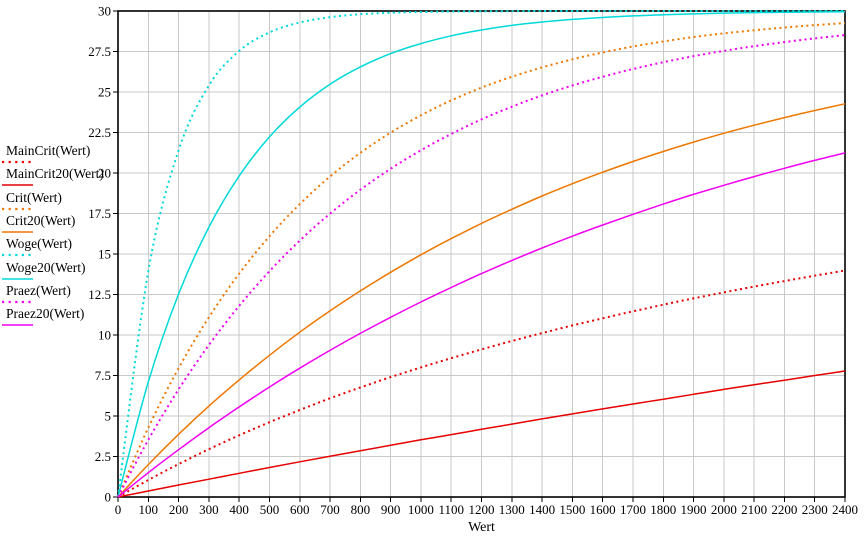  Describe the element at coordinates (724, 509) in the screenshot. I see `x-tick-label: 2000` at that location.